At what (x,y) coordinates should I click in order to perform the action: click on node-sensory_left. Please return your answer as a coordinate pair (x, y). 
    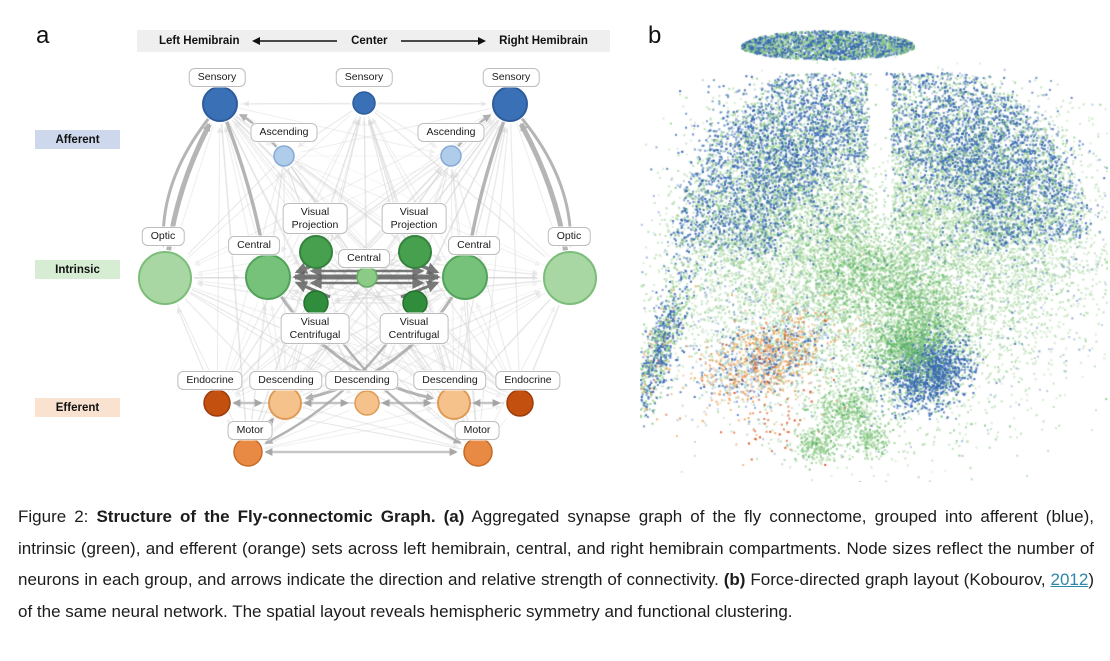
    Looking at the image, I should click on (220, 104).